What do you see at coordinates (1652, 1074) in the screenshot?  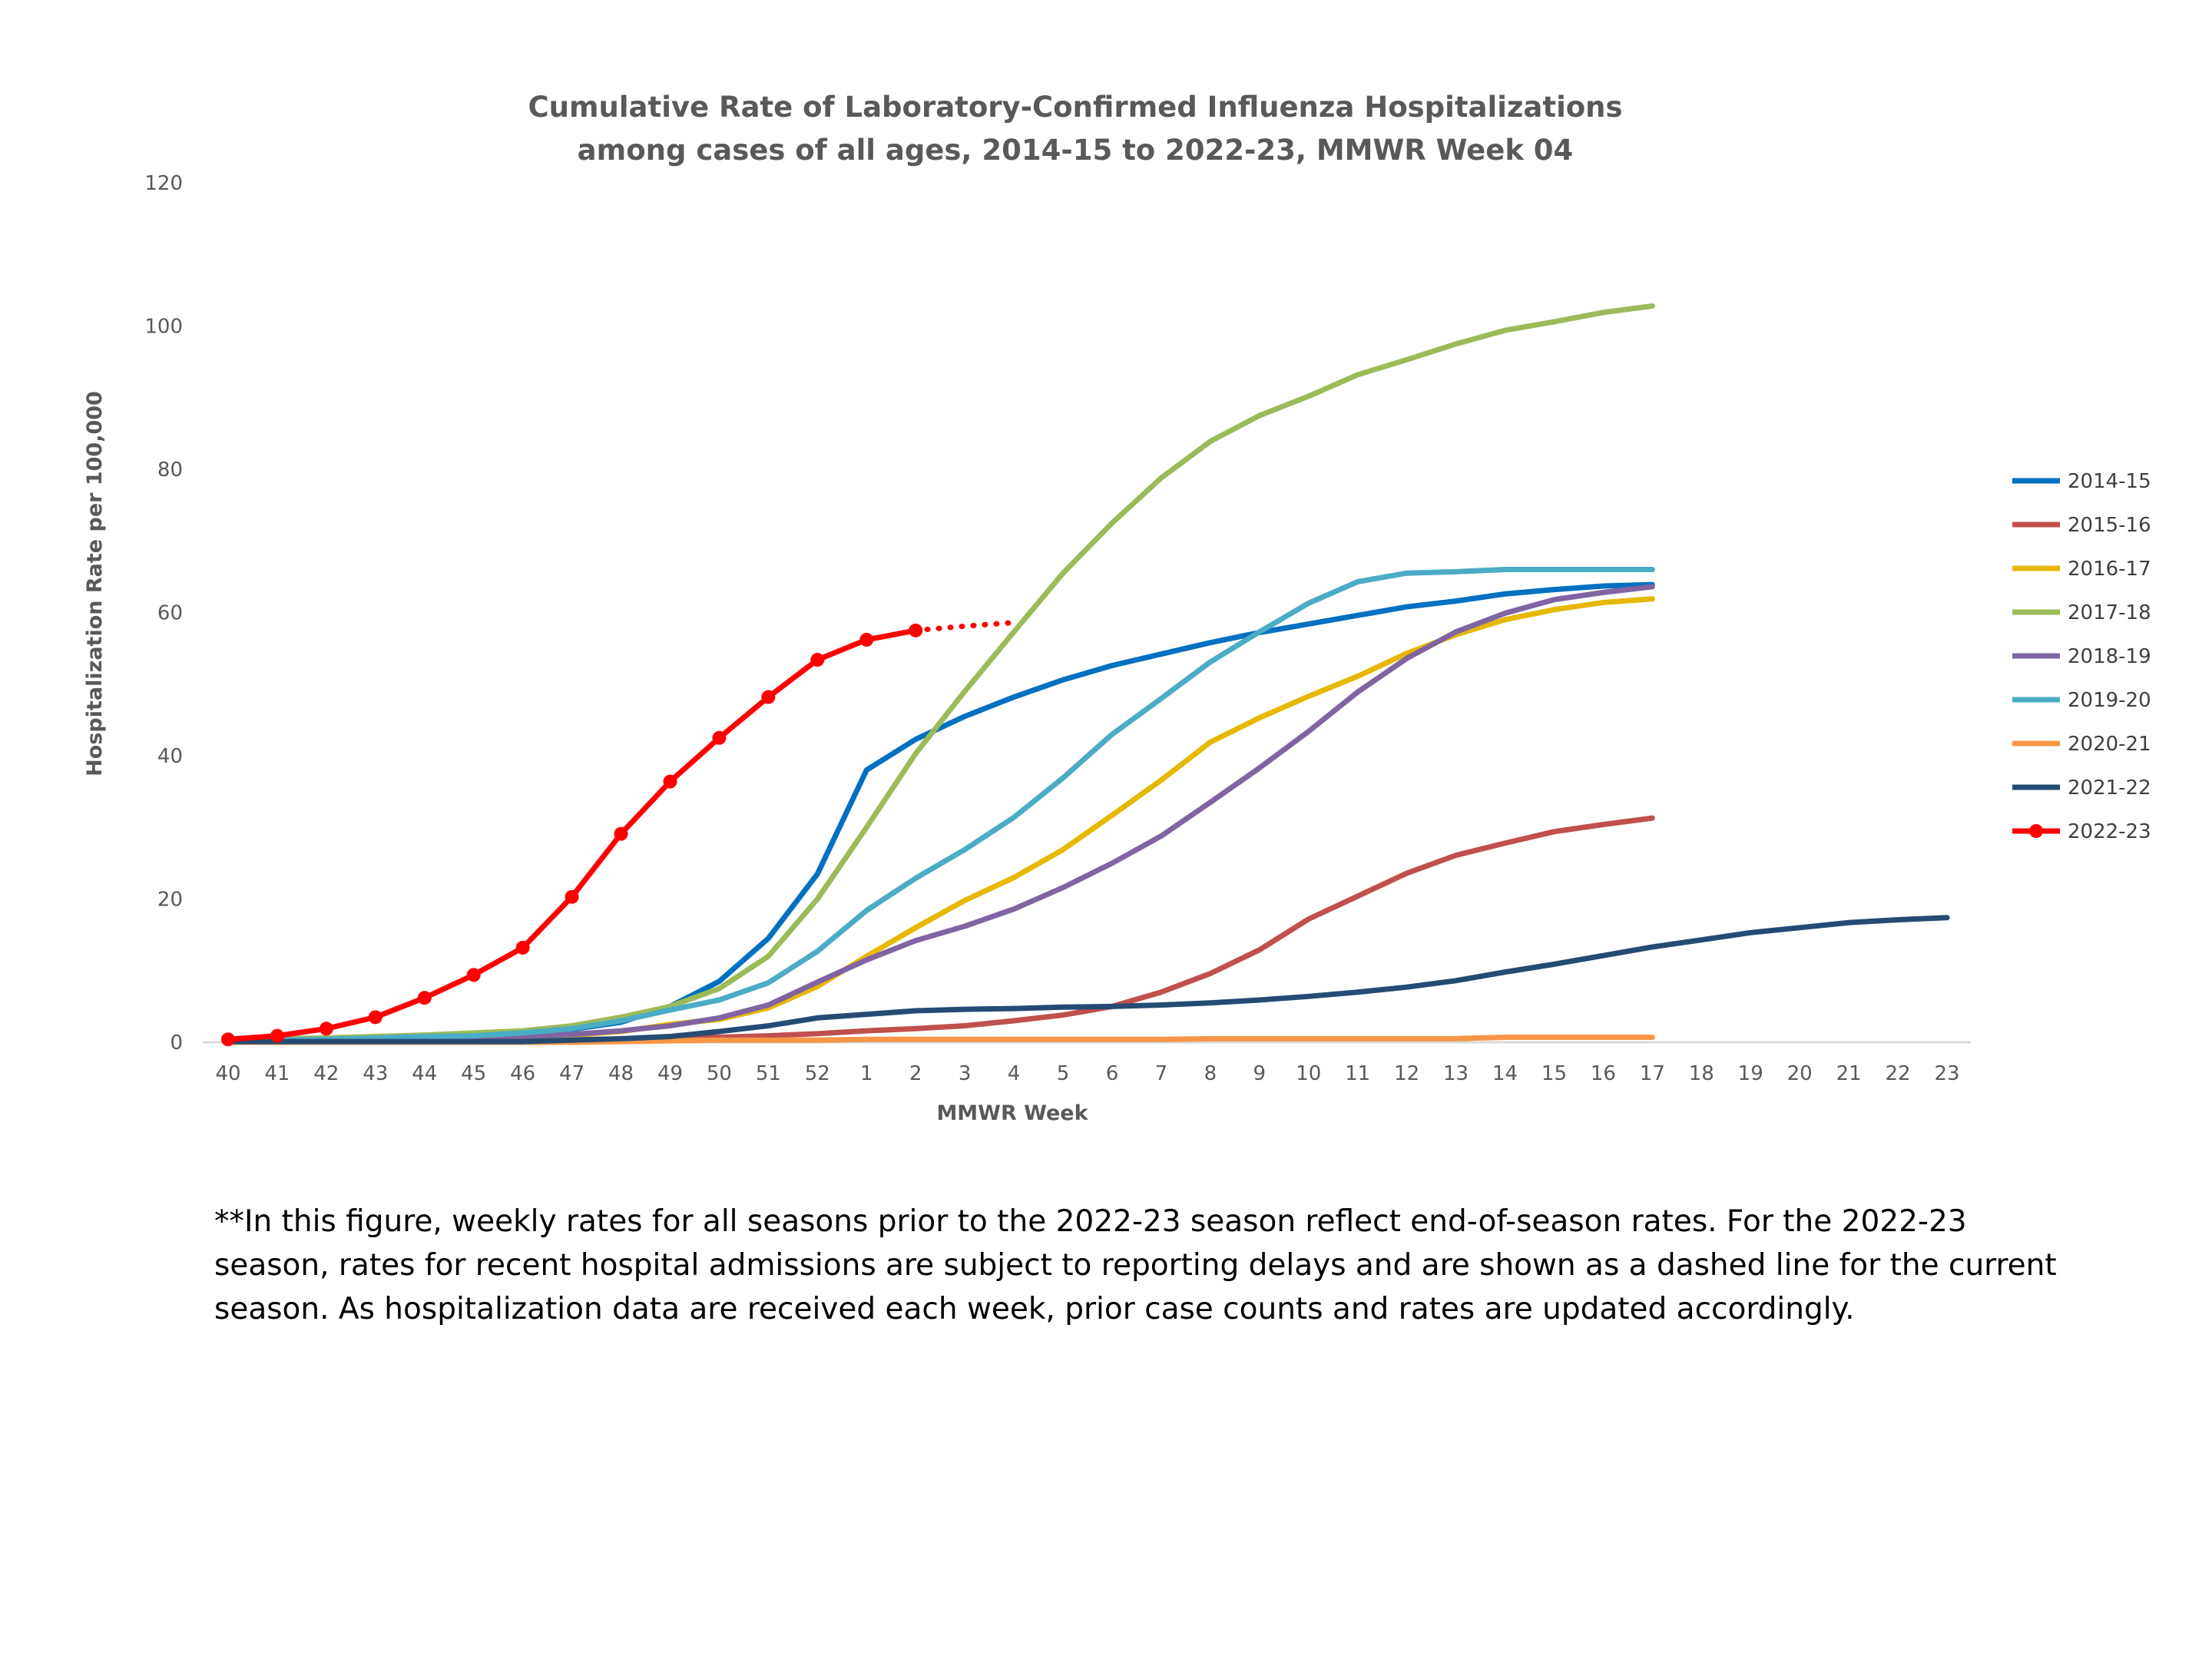 I see `x-tick-label: 17` at bounding box center [1652, 1074].